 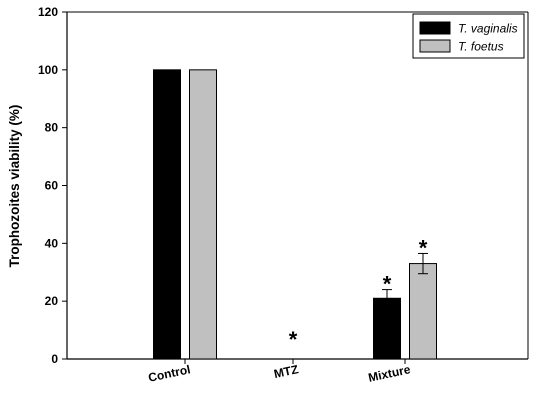 What do you see at coordinates (54, 359) in the screenshot?
I see `y-tick-label: 0` at bounding box center [54, 359].